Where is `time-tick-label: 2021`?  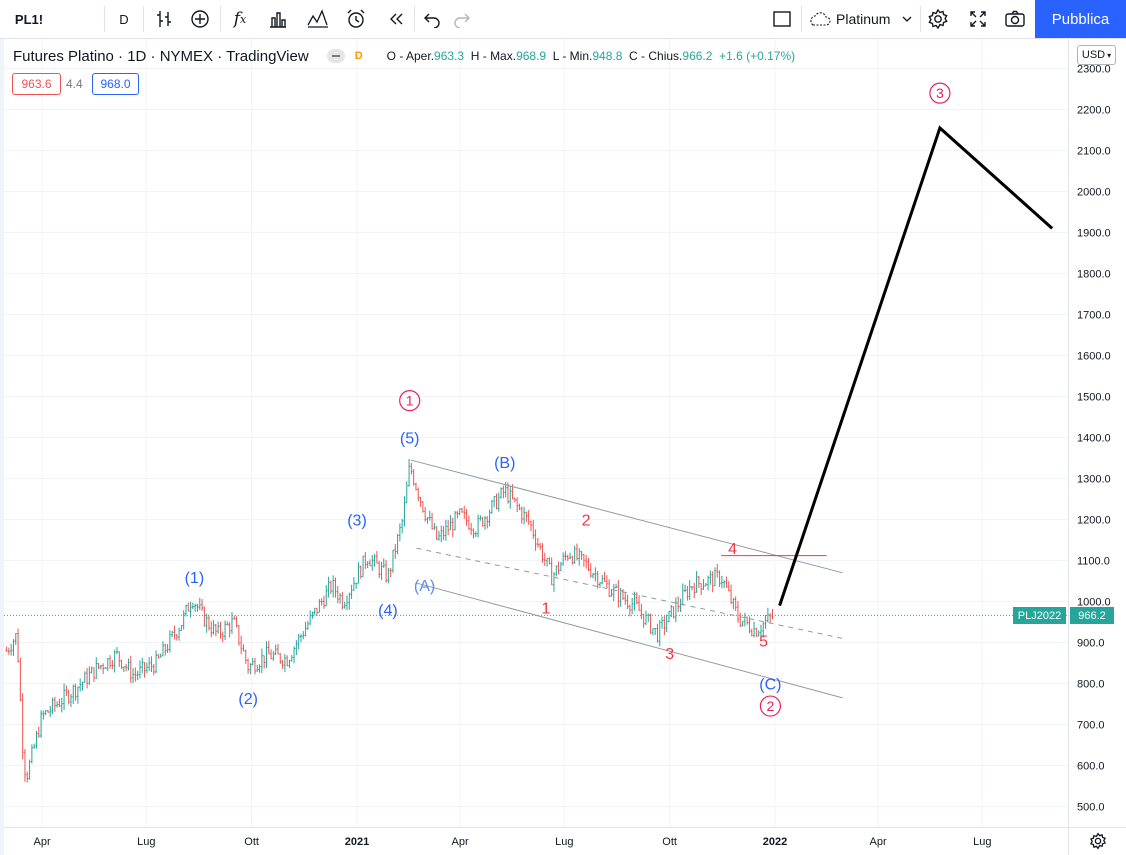
time-tick-label: 2021 is located at coordinates (357, 842).